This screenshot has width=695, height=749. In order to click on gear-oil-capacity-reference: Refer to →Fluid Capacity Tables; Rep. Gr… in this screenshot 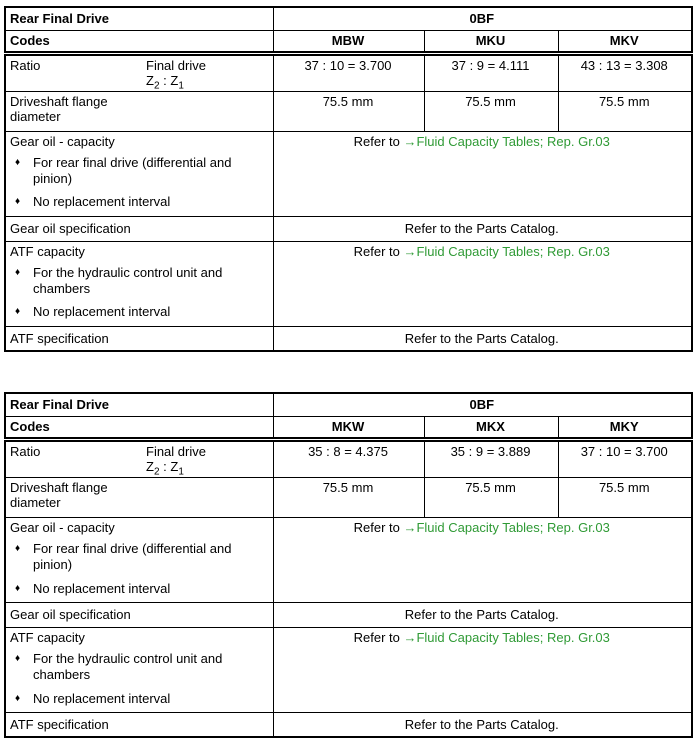, I will do `click(482, 173)`.